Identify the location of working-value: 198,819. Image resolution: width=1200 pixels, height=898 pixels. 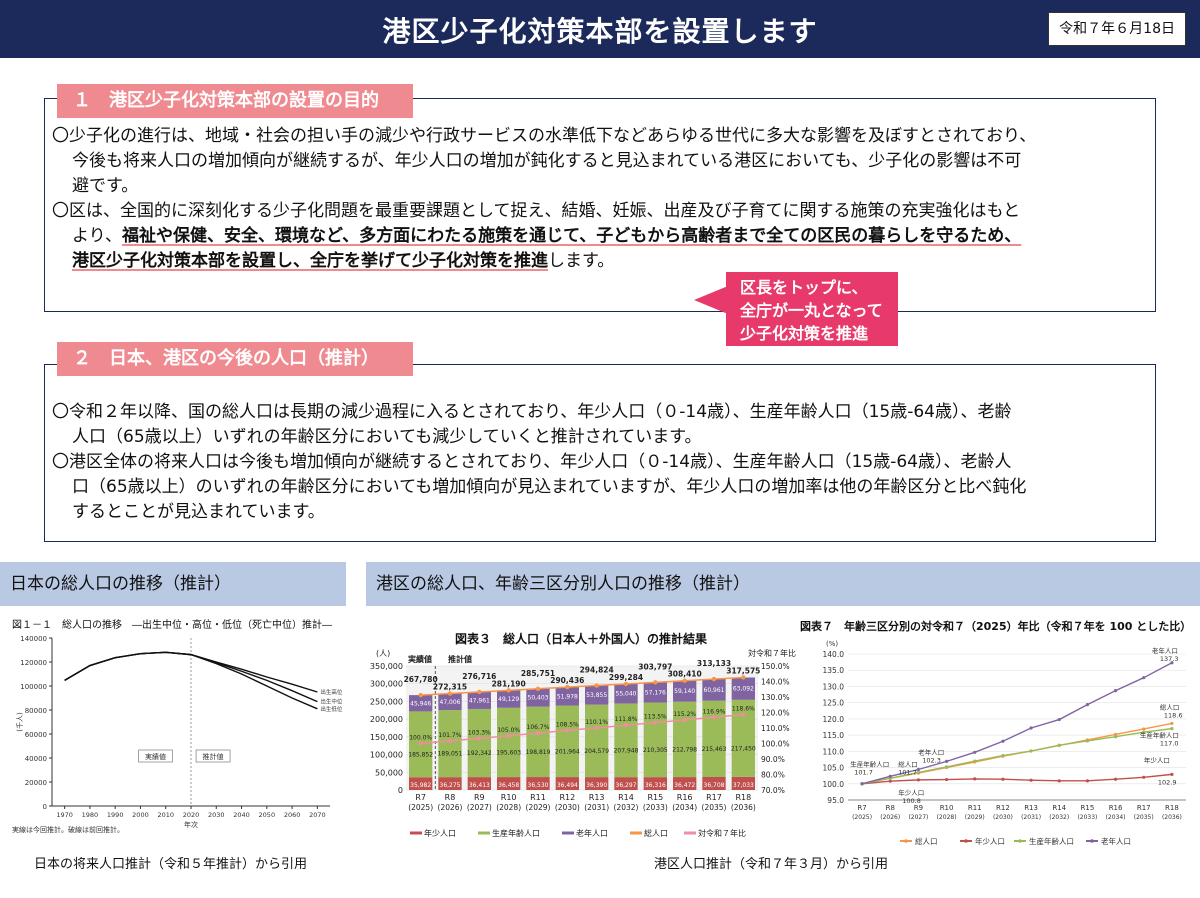
(538, 752).